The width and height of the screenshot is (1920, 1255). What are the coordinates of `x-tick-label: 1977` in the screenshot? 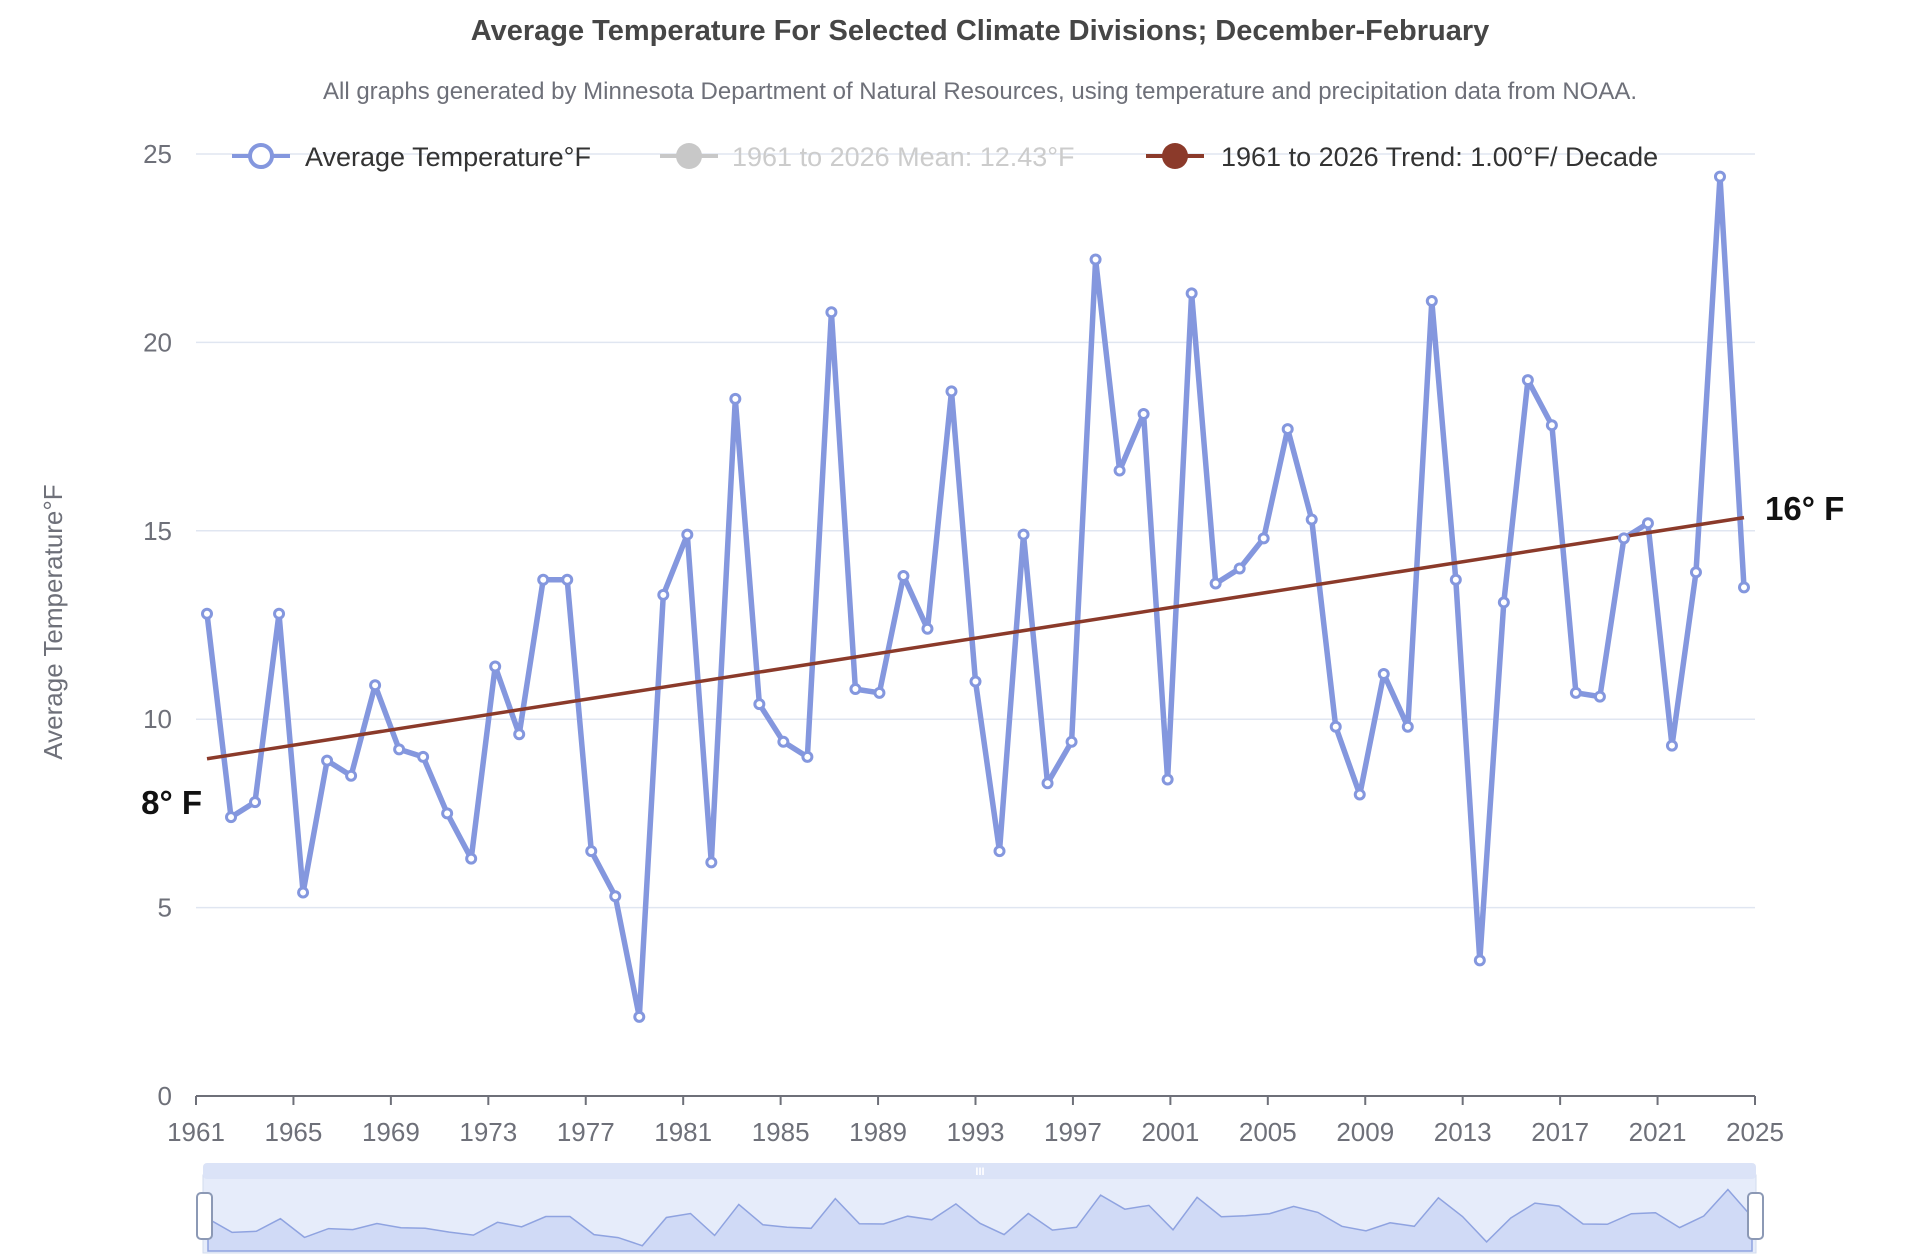 It's located at (586, 1132).